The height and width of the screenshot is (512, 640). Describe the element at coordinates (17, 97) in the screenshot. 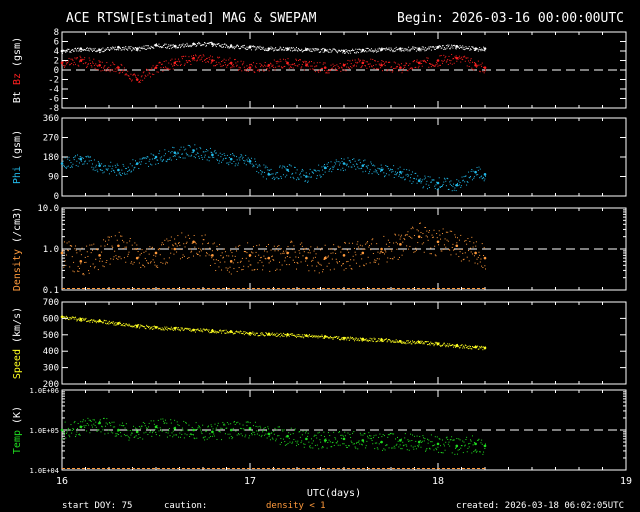

I see `y-axis-label-part: Bt` at that location.